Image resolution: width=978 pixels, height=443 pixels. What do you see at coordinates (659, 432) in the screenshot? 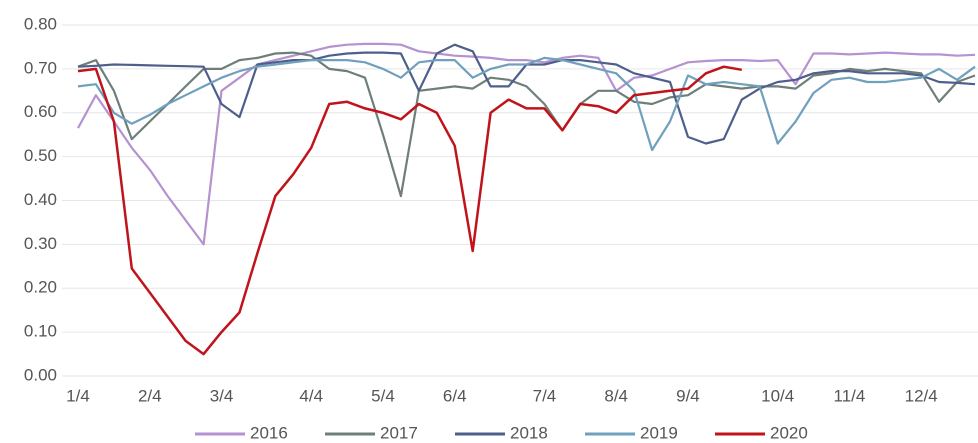
I see `legend-label: 2019` at bounding box center [659, 432].